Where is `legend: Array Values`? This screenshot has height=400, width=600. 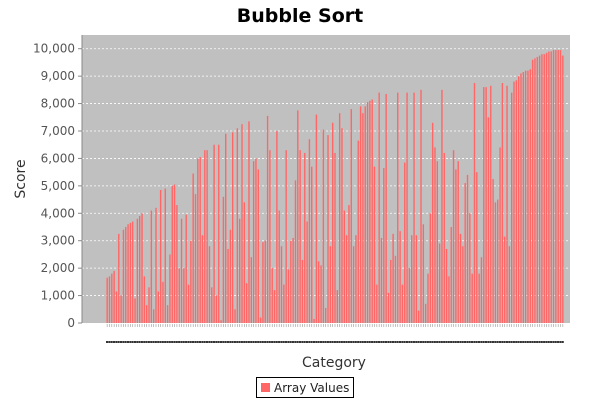 legend: Array Values is located at coordinates (305, 387).